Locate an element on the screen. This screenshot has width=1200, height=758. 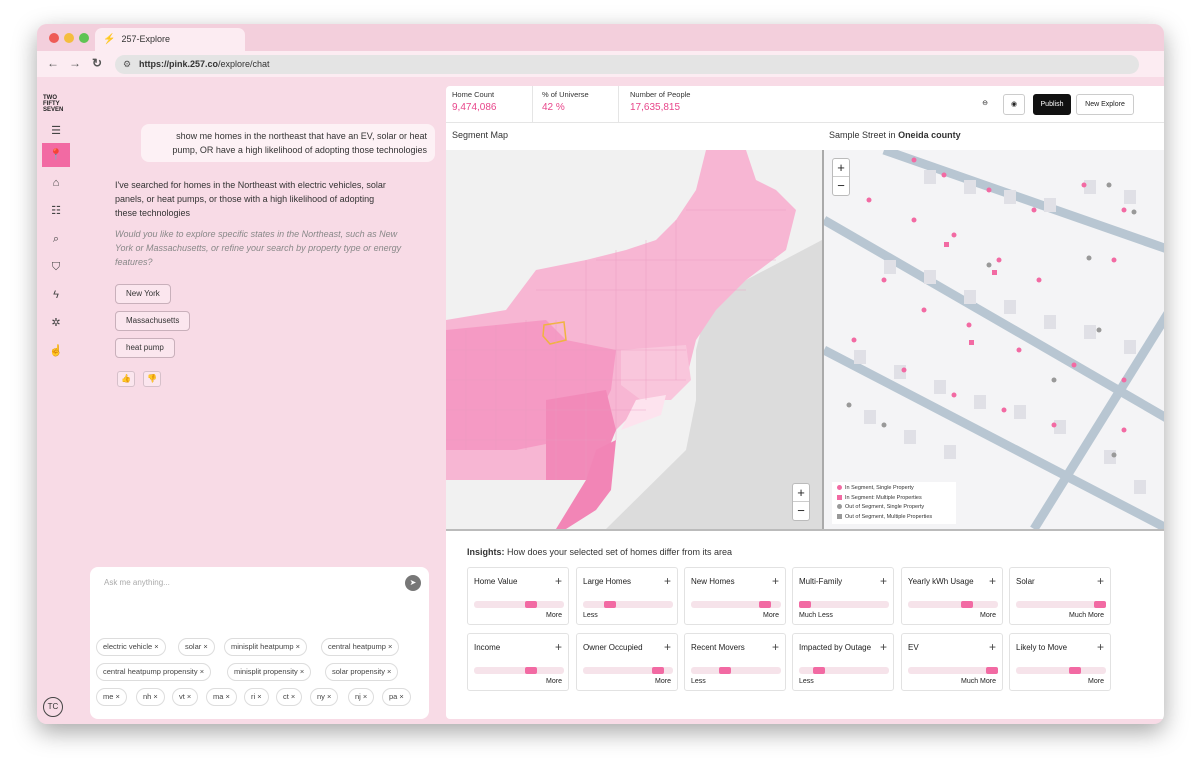
insight-card-title: Income is located at coordinates (487, 647).